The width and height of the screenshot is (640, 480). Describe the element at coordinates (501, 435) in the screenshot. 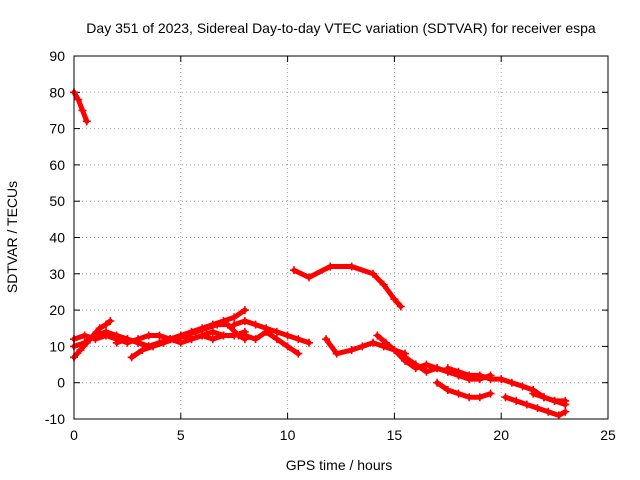

I see `x-tick-label: 20` at that location.